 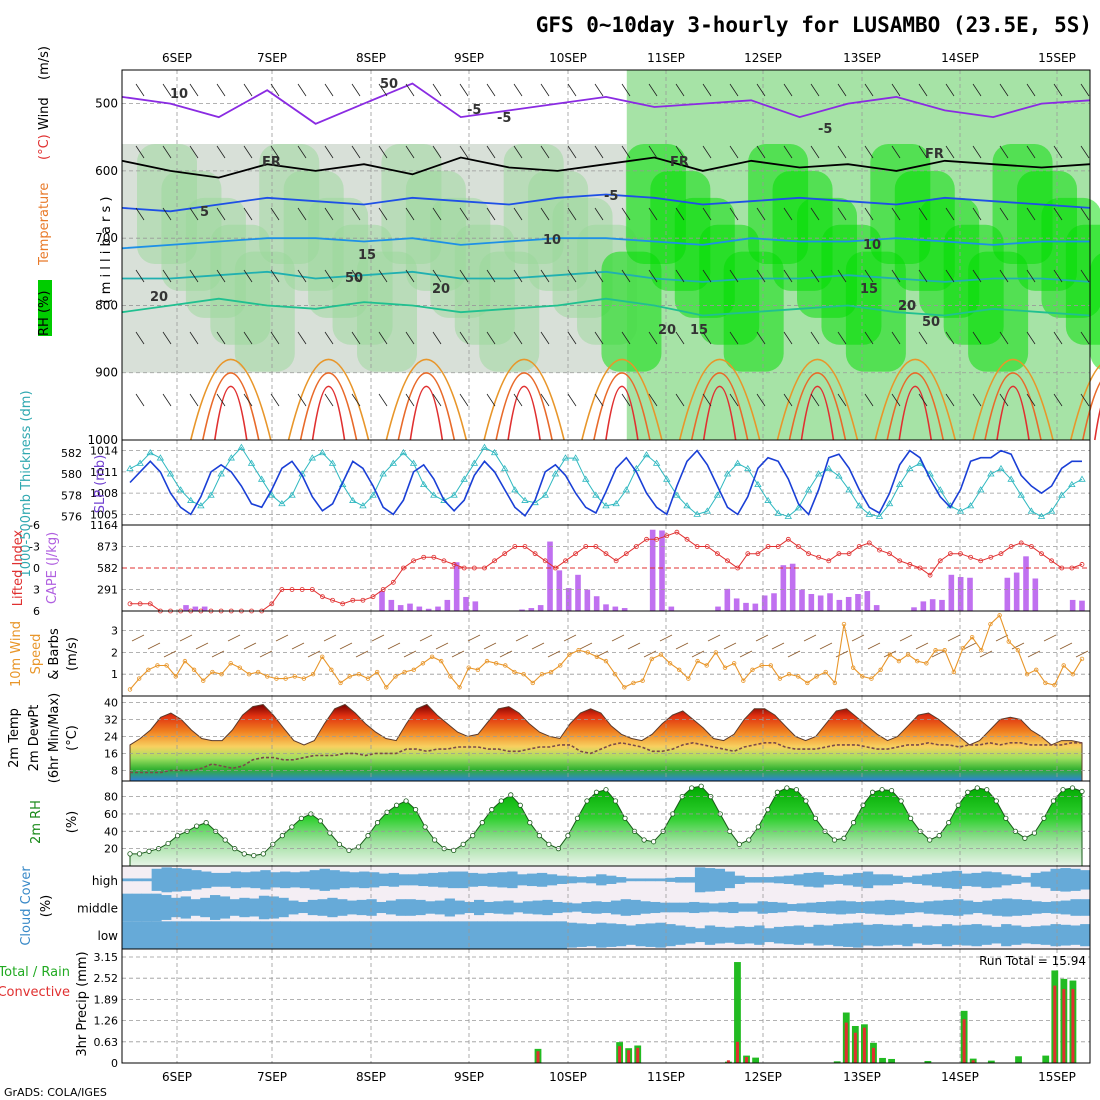 What do you see at coordinates (114, 652) in the screenshot?
I see `wind-tick-label: 2` at bounding box center [114, 652].